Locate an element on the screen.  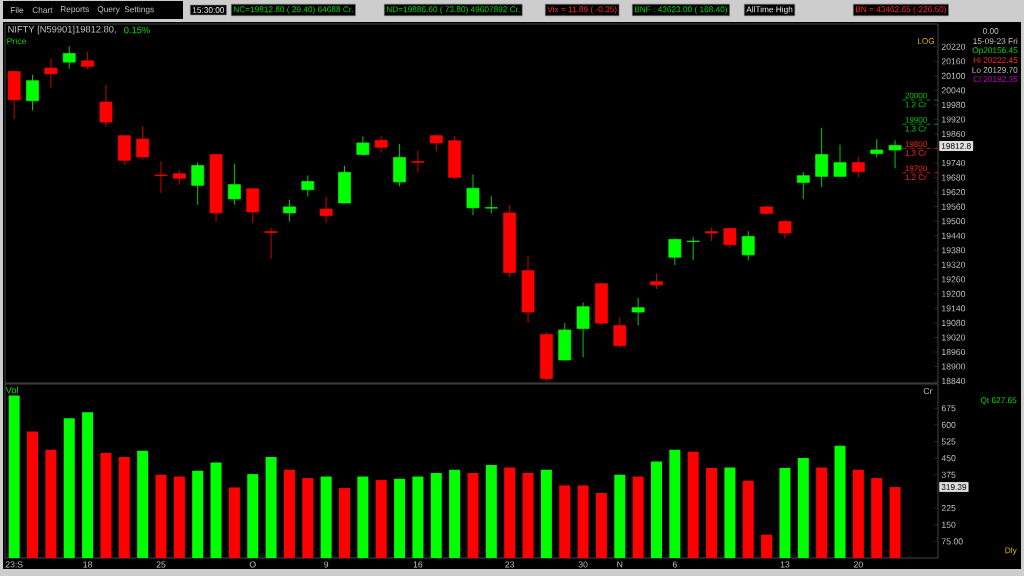
chart-title: NIFTY [N59901]19812.80, is located at coordinates (62, 30).